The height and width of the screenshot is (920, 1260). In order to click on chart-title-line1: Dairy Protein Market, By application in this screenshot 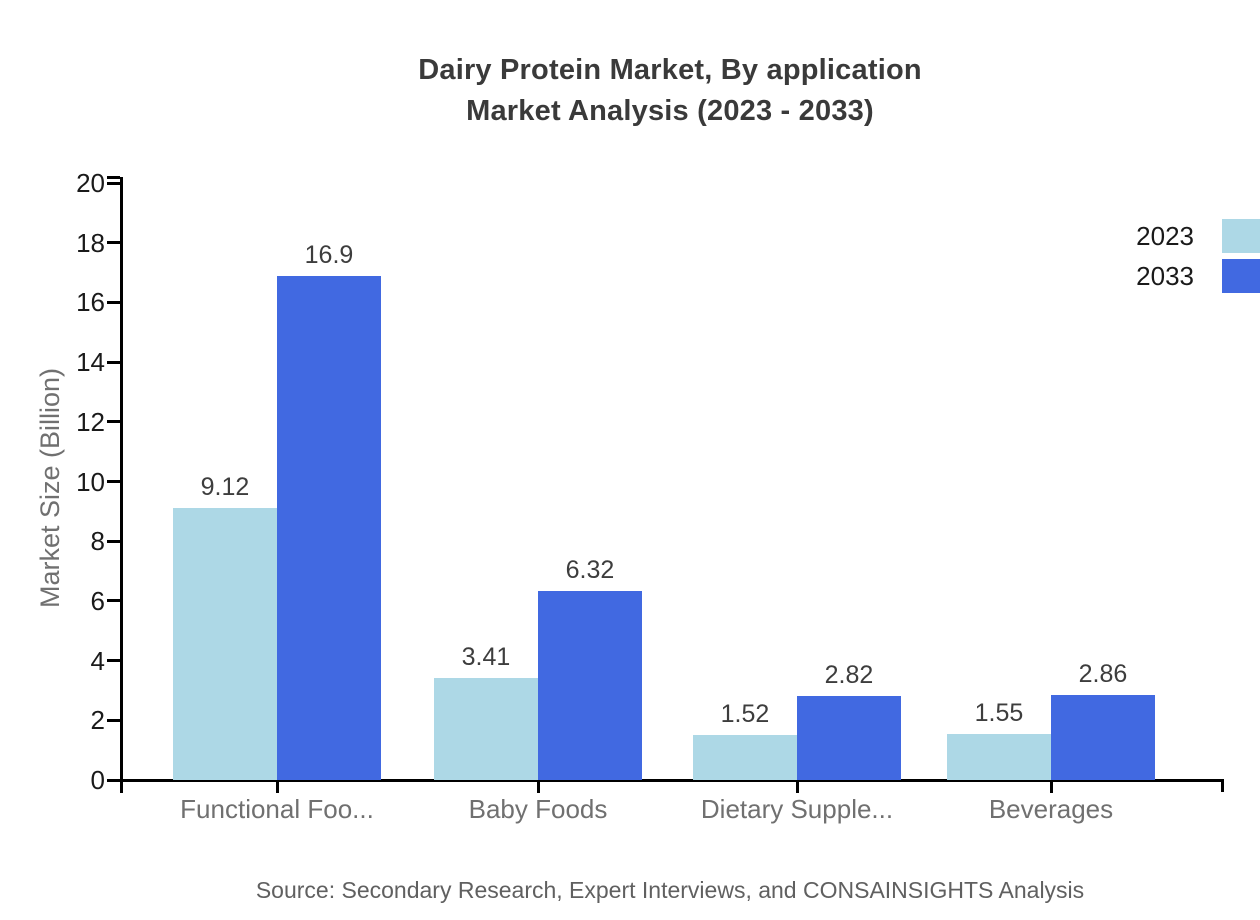, I will do `click(670, 70)`.